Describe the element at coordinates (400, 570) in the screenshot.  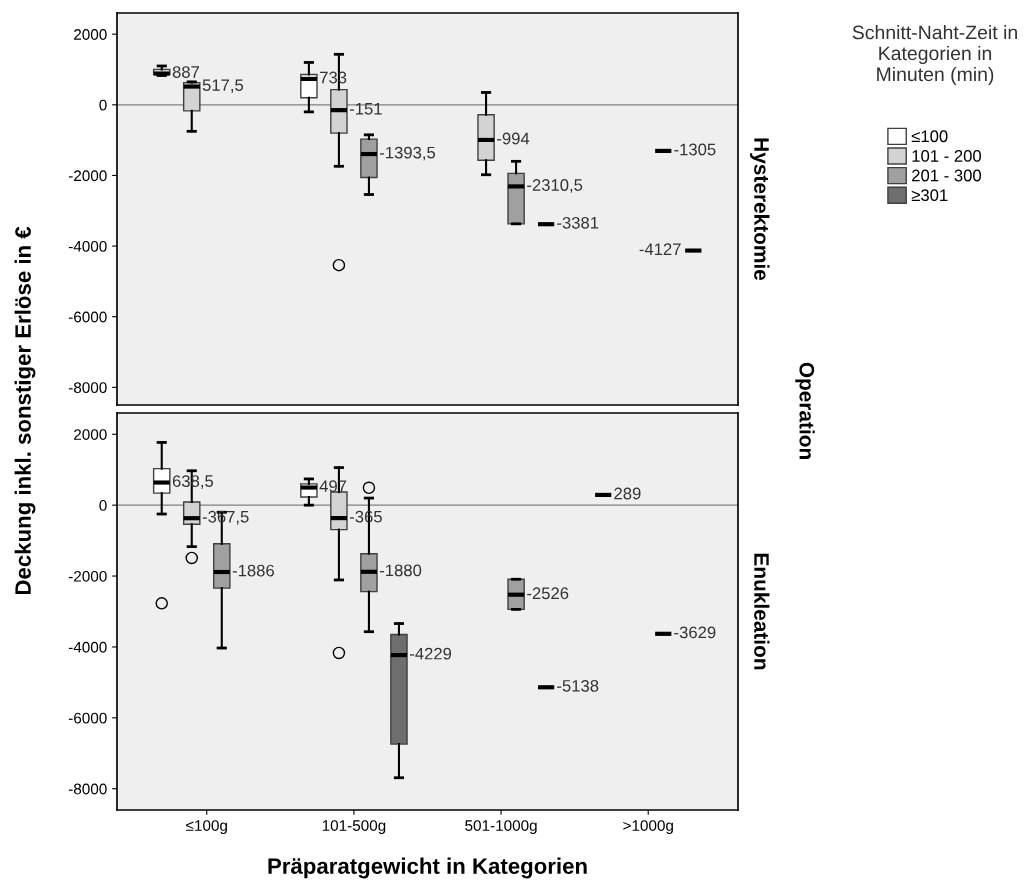
I see `text: -1880` at that location.